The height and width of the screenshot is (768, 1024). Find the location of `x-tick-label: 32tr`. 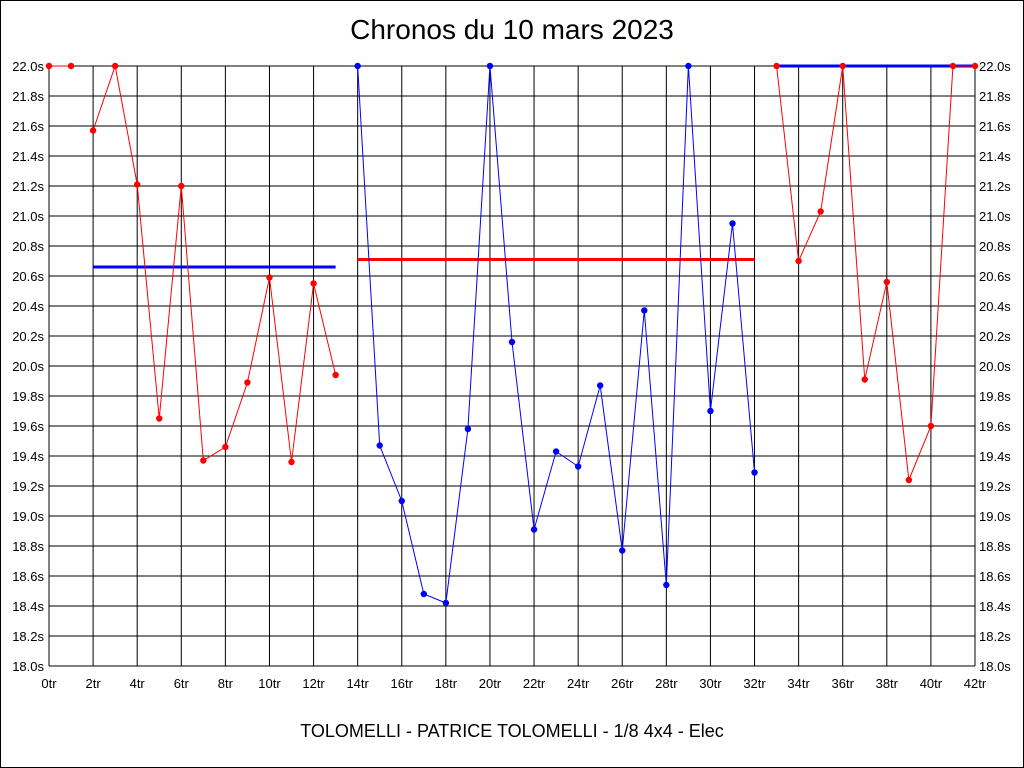

x-tick-label: 32tr is located at coordinates (754, 683).